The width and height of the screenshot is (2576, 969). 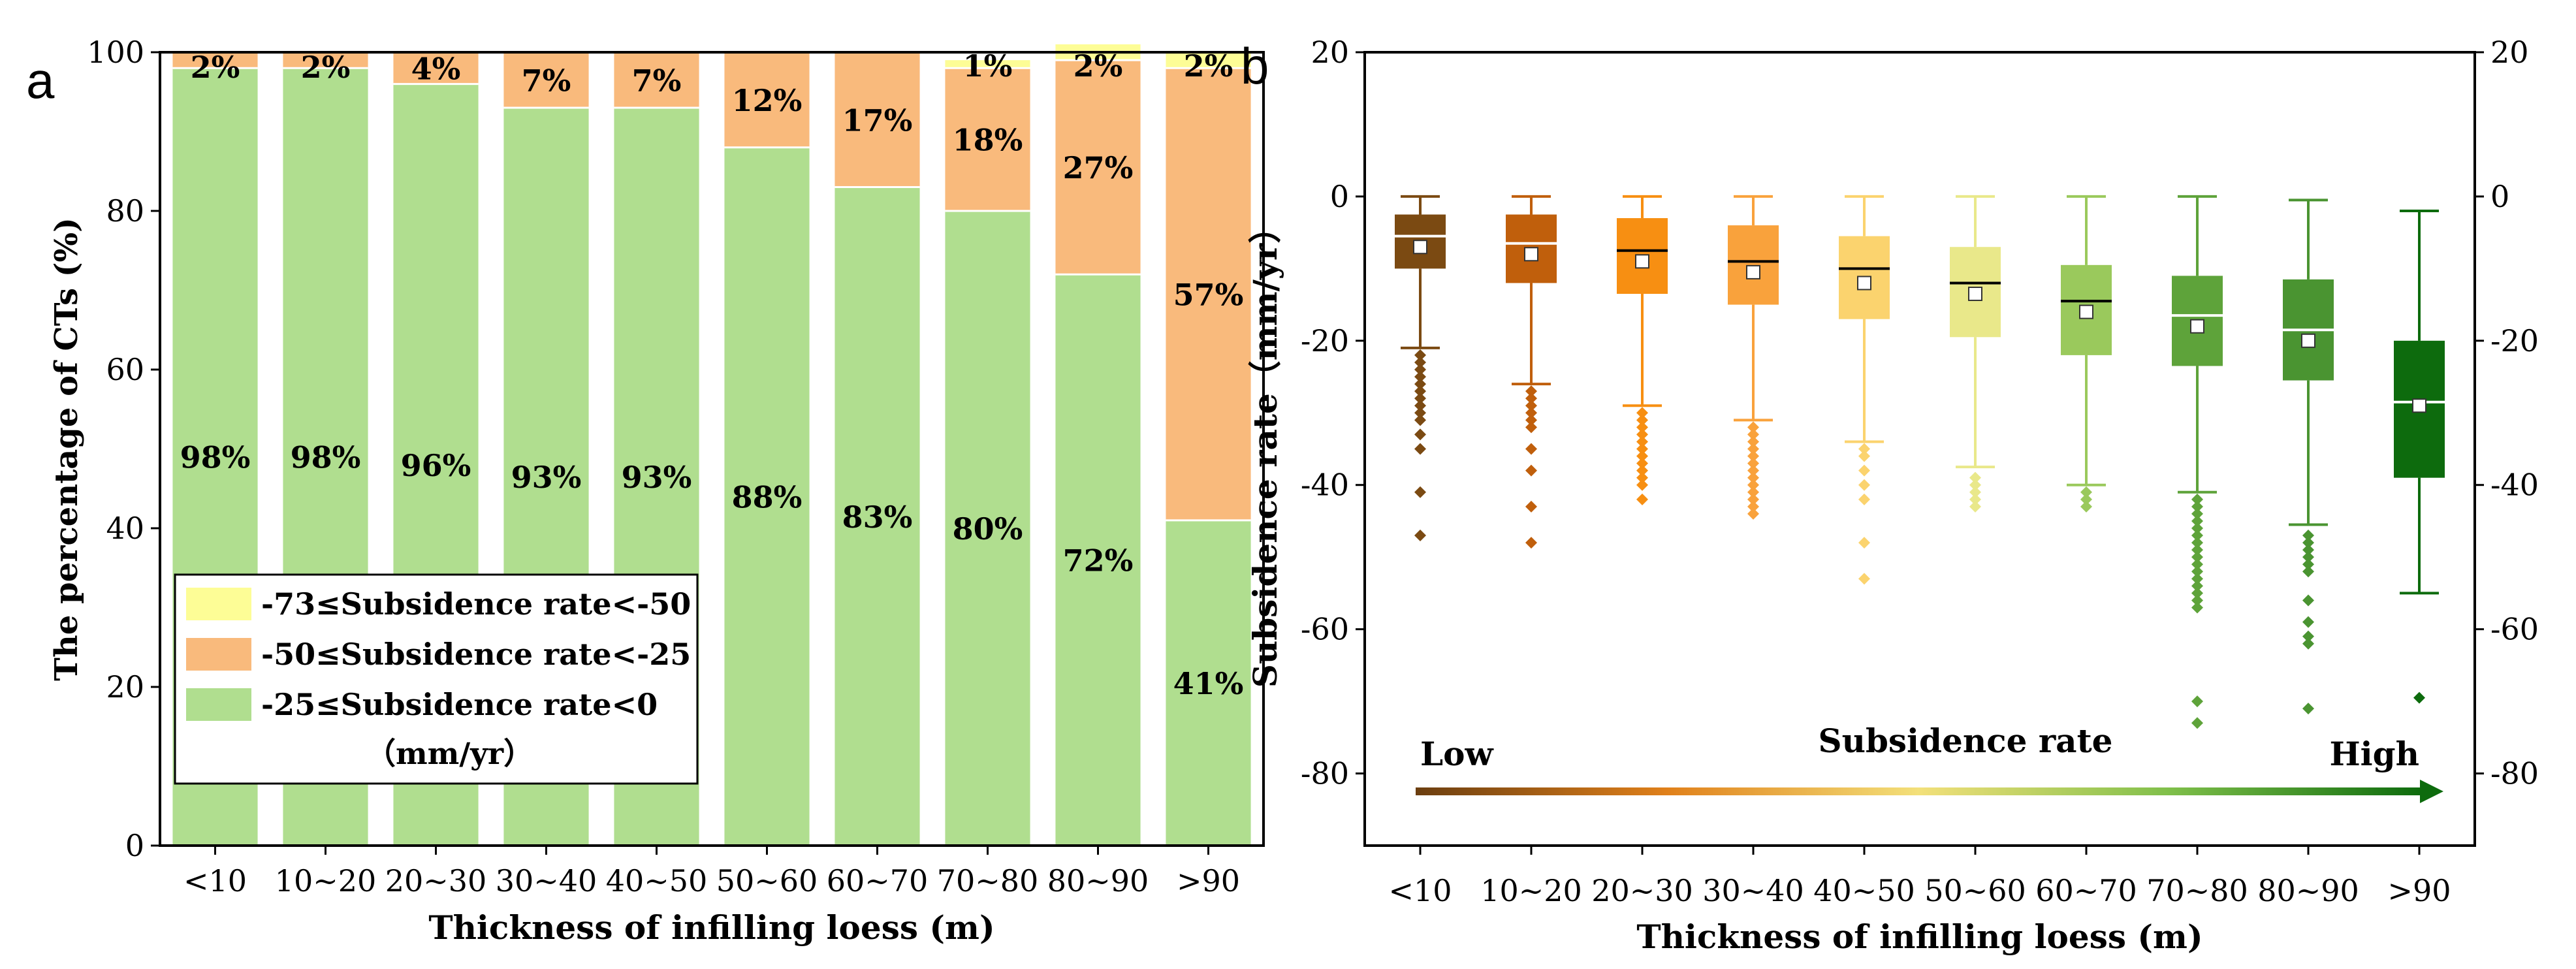 I want to click on y-tick-label: 80, so click(x=125, y=211).